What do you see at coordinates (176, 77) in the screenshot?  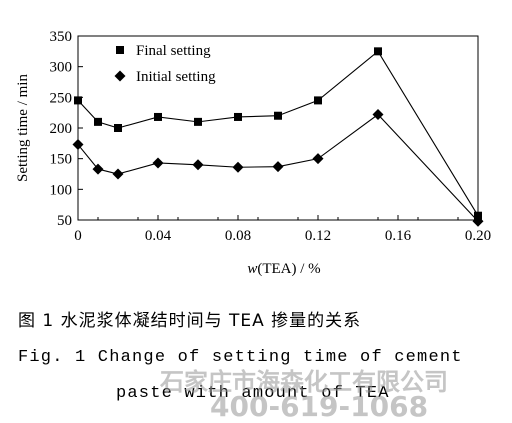 I see `legend-label-initial: Initial setting` at bounding box center [176, 77].